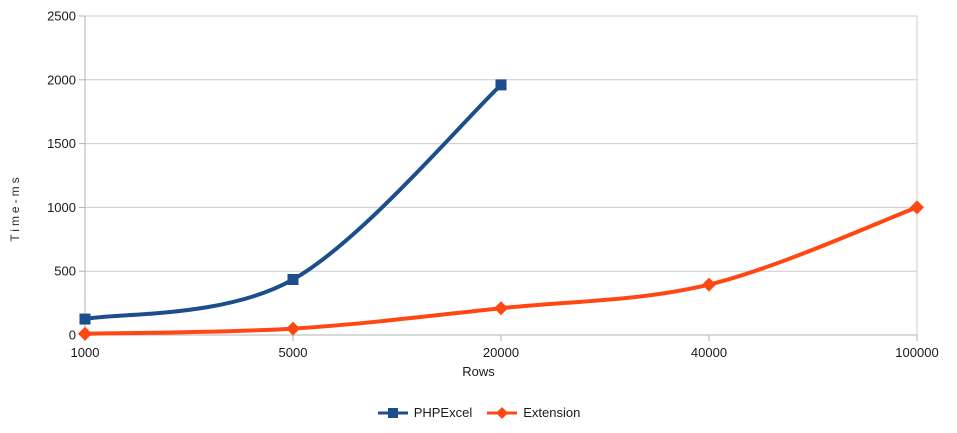 This screenshot has width=957, height=433. What do you see at coordinates (15, 208) in the screenshot?
I see `y-axis-title: Time-ms` at bounding box center [15, 208].